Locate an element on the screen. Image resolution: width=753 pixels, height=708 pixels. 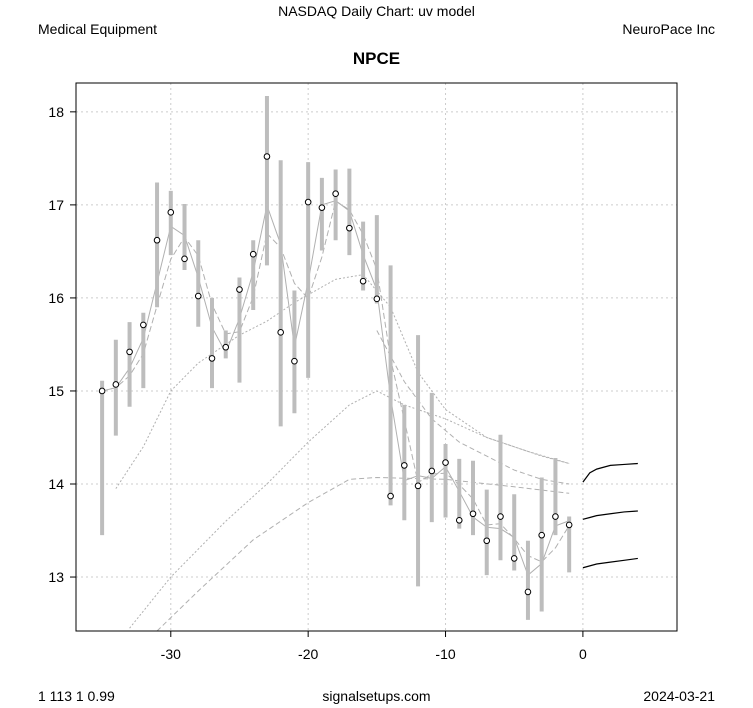
y-tick-label: 14 is located at coordinates (56, 484).